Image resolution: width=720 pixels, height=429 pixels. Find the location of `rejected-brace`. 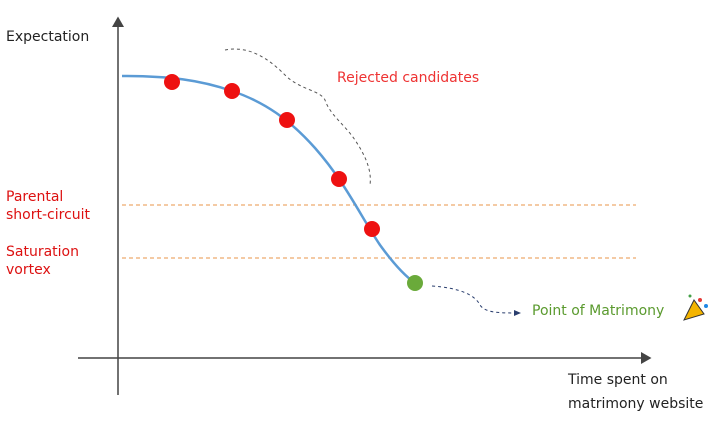

rejected-brace is located at coordinates (297, 117).